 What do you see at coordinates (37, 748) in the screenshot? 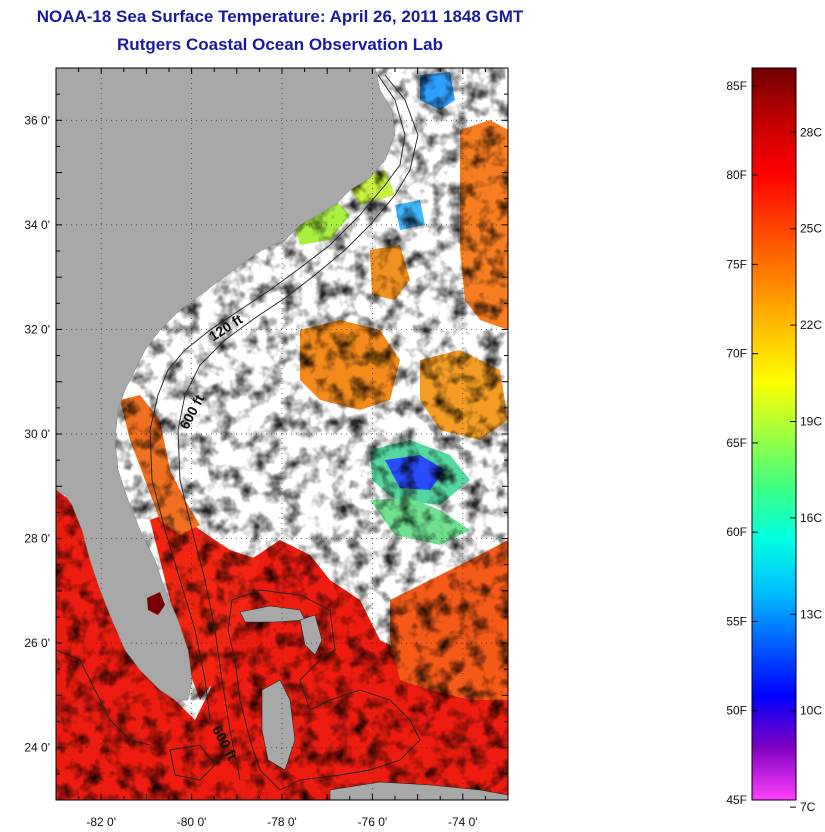
I see `lat-tick-label: 24 0'` at bounding box center [37, 748].